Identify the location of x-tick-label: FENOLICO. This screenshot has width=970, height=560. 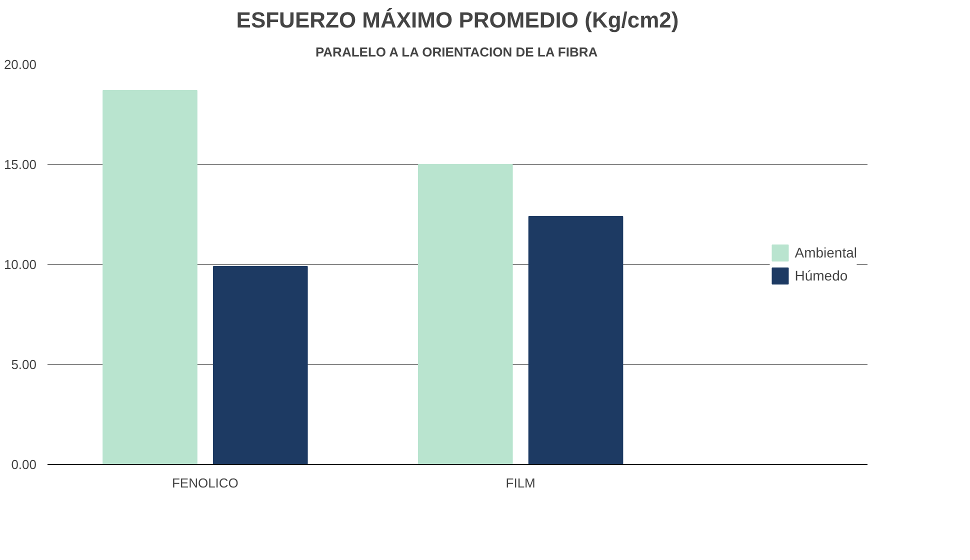
(205, 483).